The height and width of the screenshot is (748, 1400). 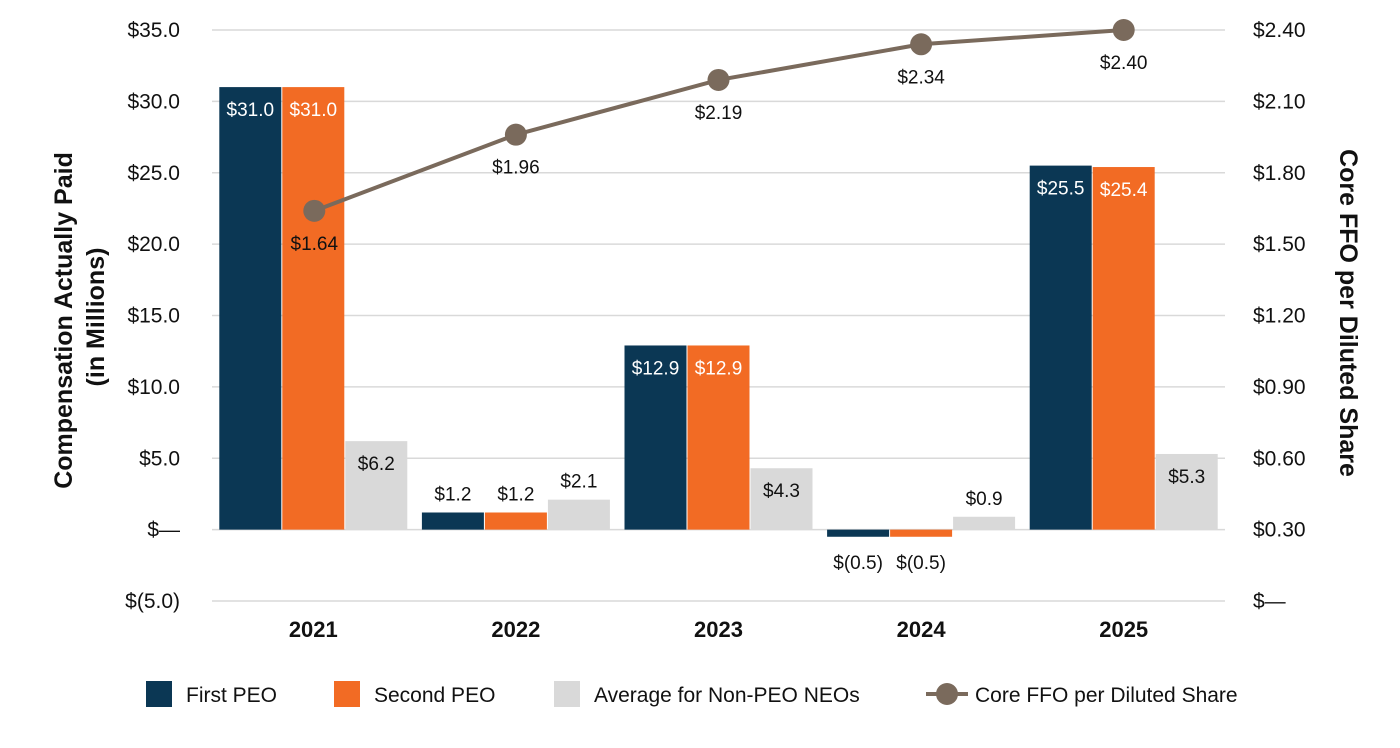 What do you see at coordinates (516, 168) in the screenshot?
I see `line-data-label: $1.96` at bounding box center [516, 168].